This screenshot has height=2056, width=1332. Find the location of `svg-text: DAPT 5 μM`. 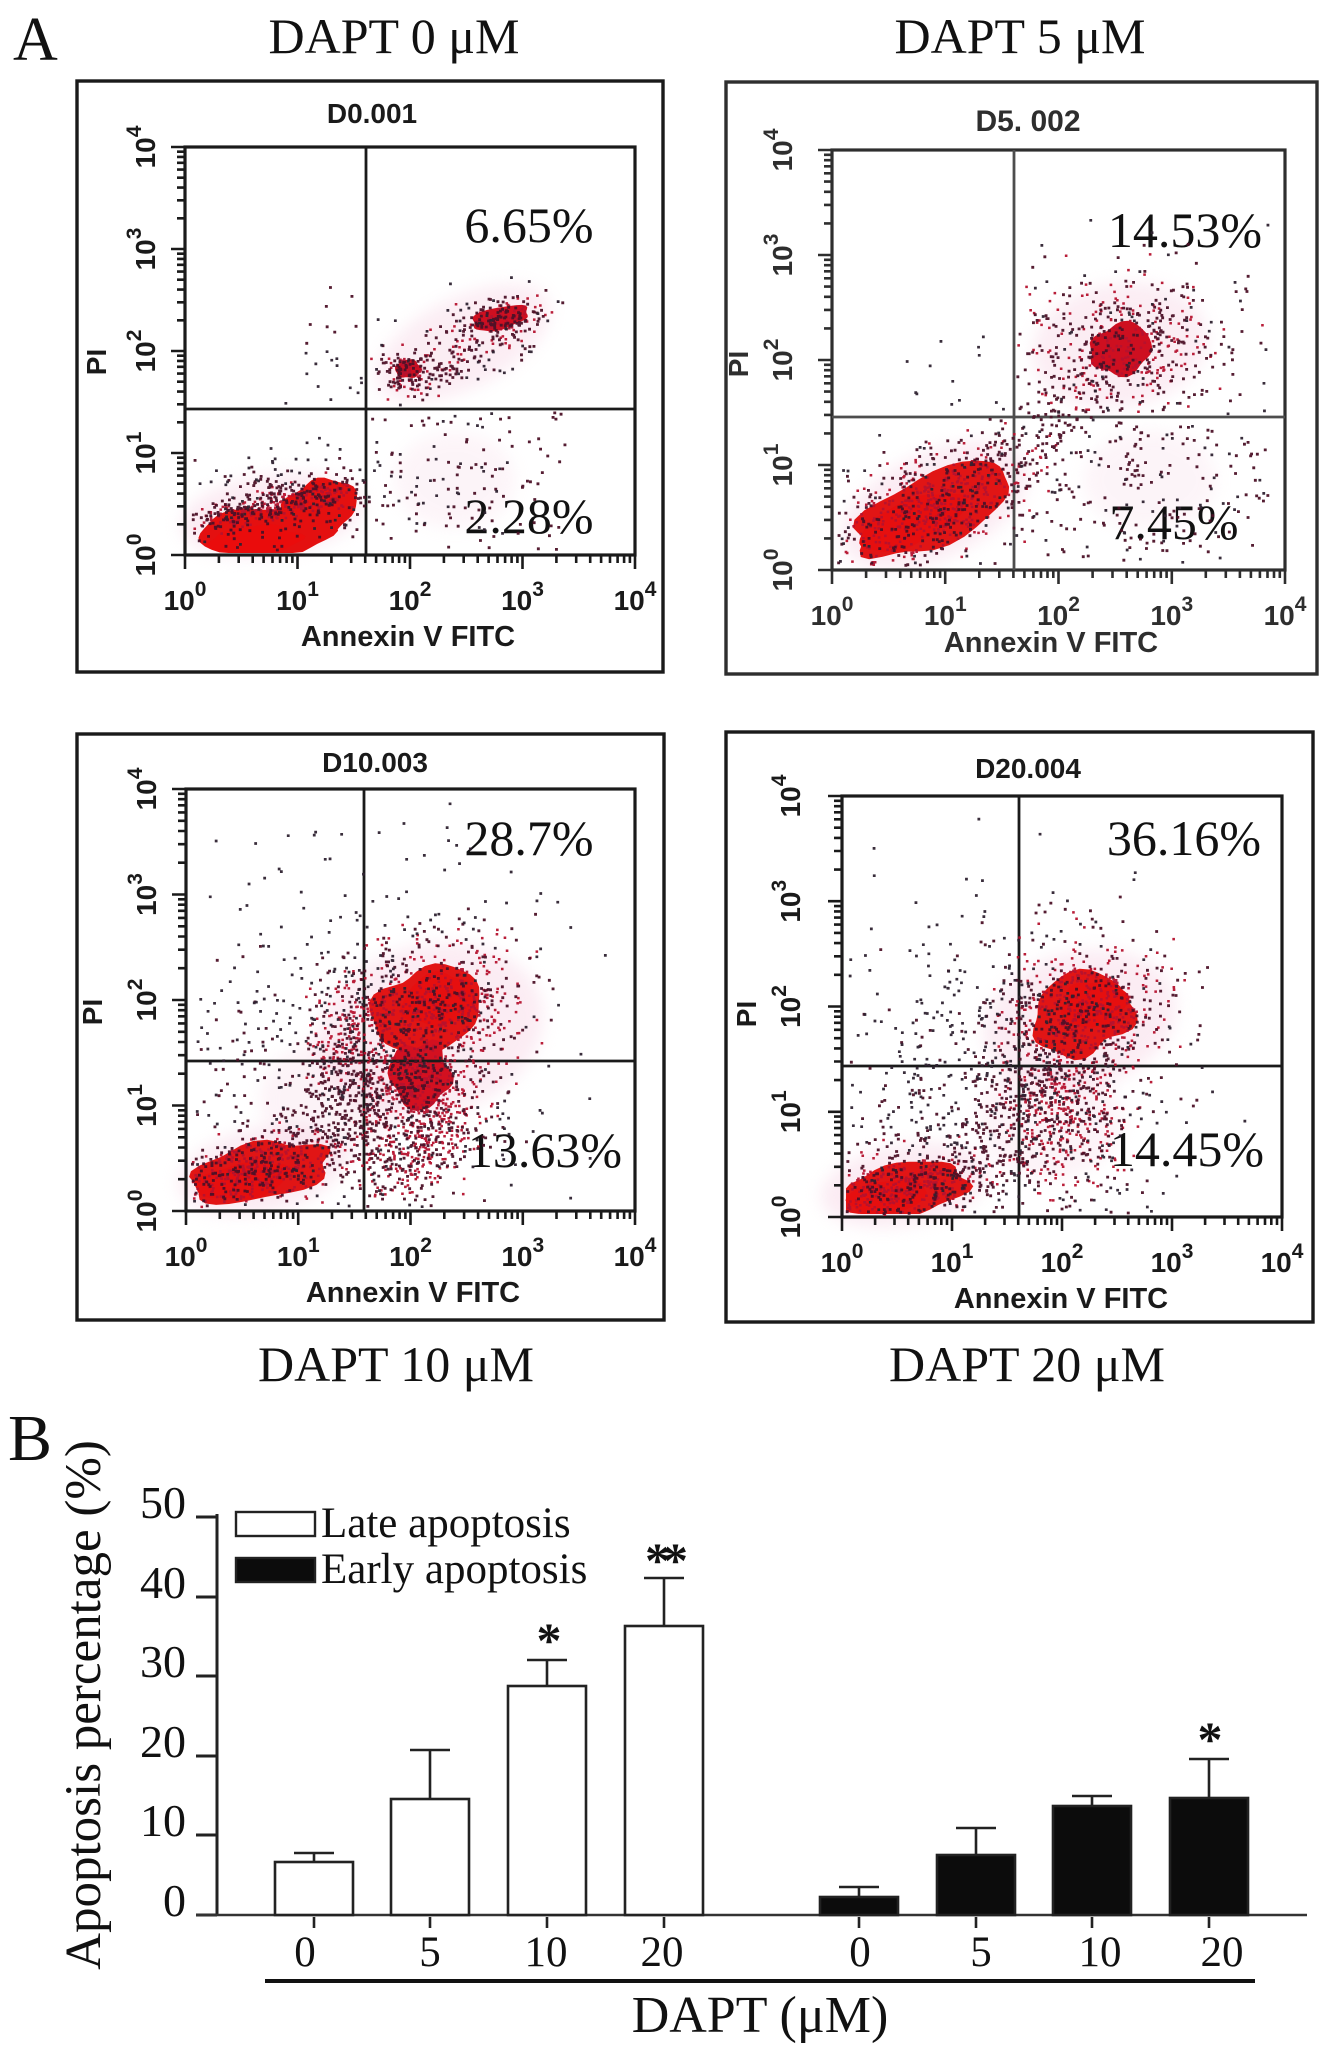

svg-text: DAPT 5 μM is located at coordinates (1020, 36).